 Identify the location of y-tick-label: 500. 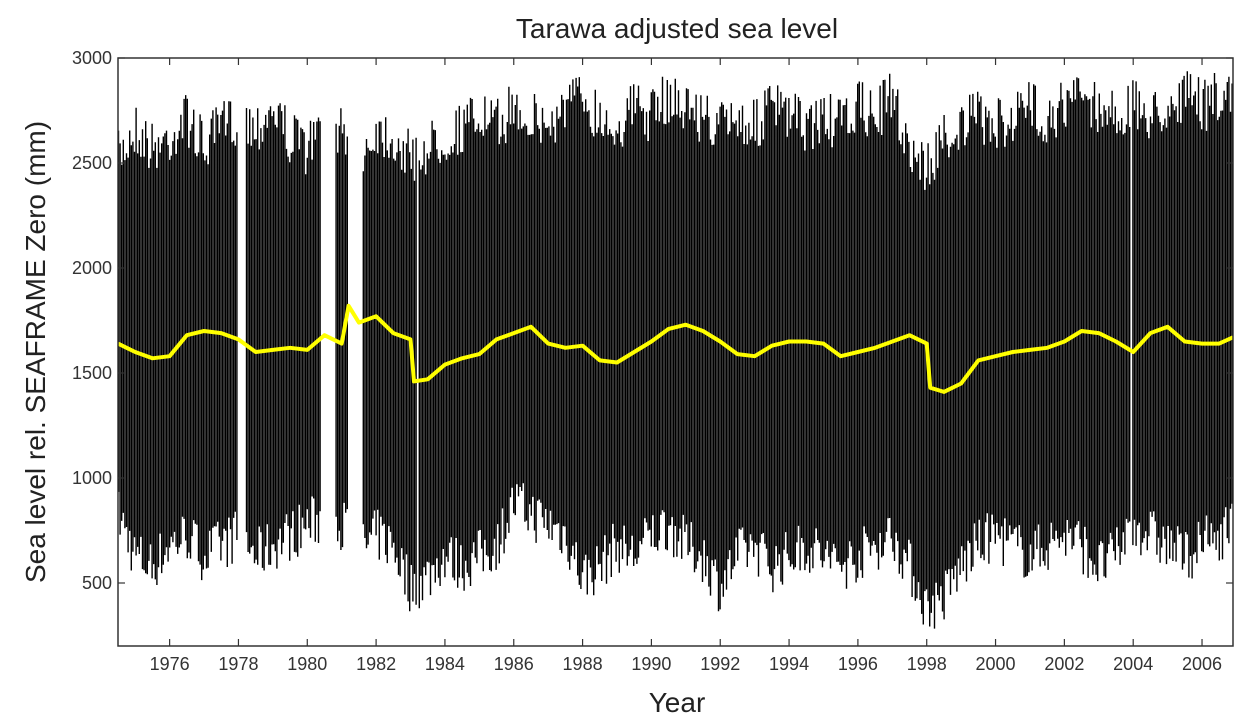
(97, 583).